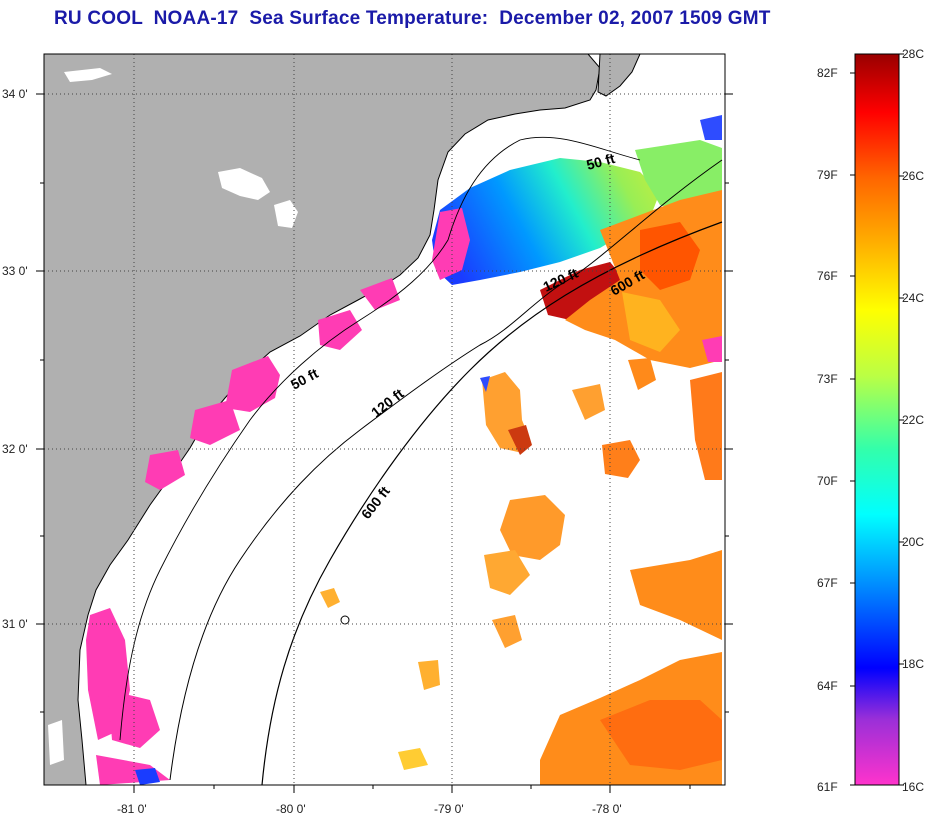  Describe the element at coordinates (15, 271) in the screenshot. I see `lat-label-33: 33 0'` at that location.